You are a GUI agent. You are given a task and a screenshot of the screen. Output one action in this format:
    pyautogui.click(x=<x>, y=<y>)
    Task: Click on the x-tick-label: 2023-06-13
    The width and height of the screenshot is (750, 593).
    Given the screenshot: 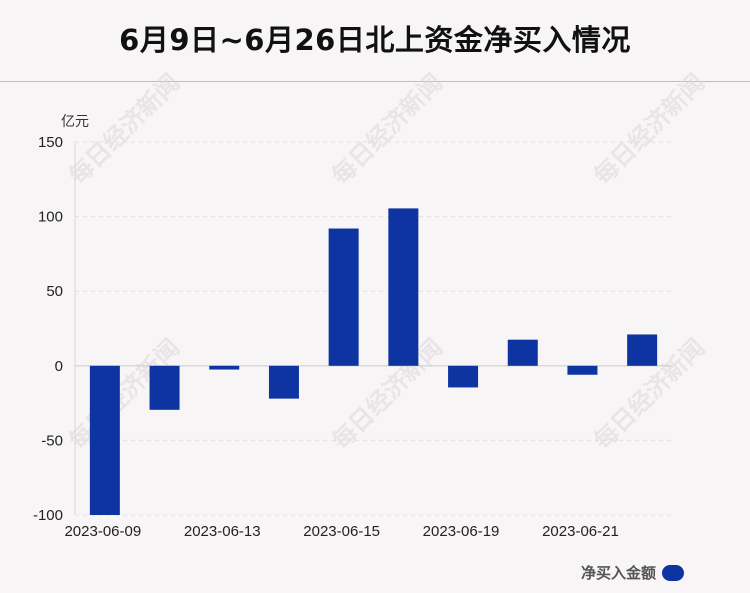 What is the action you would take?
    pyautogui.click(x=222, y=531)
    